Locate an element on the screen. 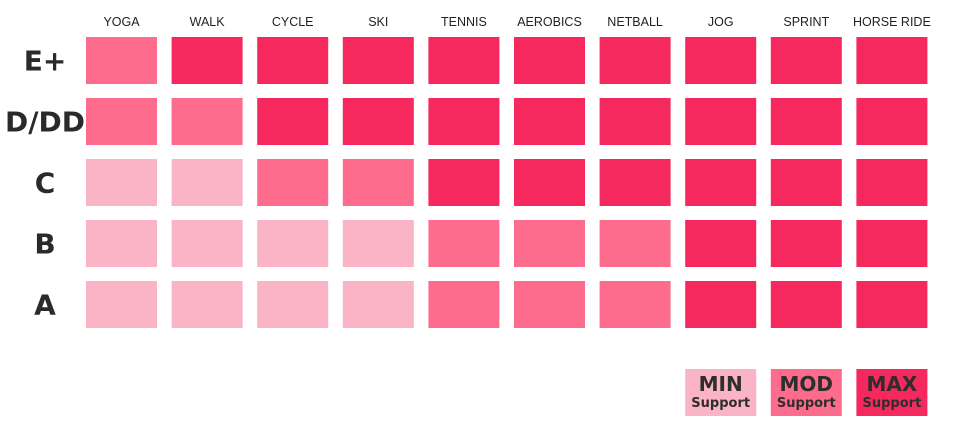 Image resolution: width=960 pixels, height=428 pixels. heatmap-cell-d-dd-yoga is located at coordinates (121, 121).